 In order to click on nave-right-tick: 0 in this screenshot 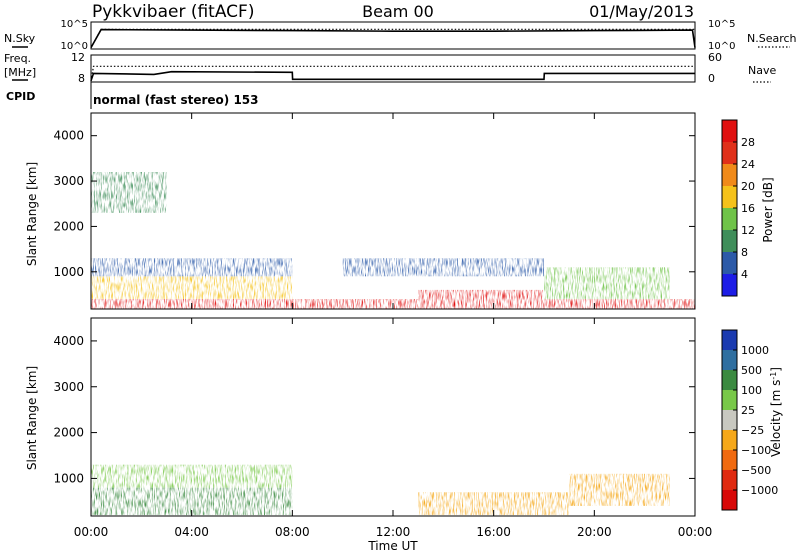, I will do `click(711, 78)`.